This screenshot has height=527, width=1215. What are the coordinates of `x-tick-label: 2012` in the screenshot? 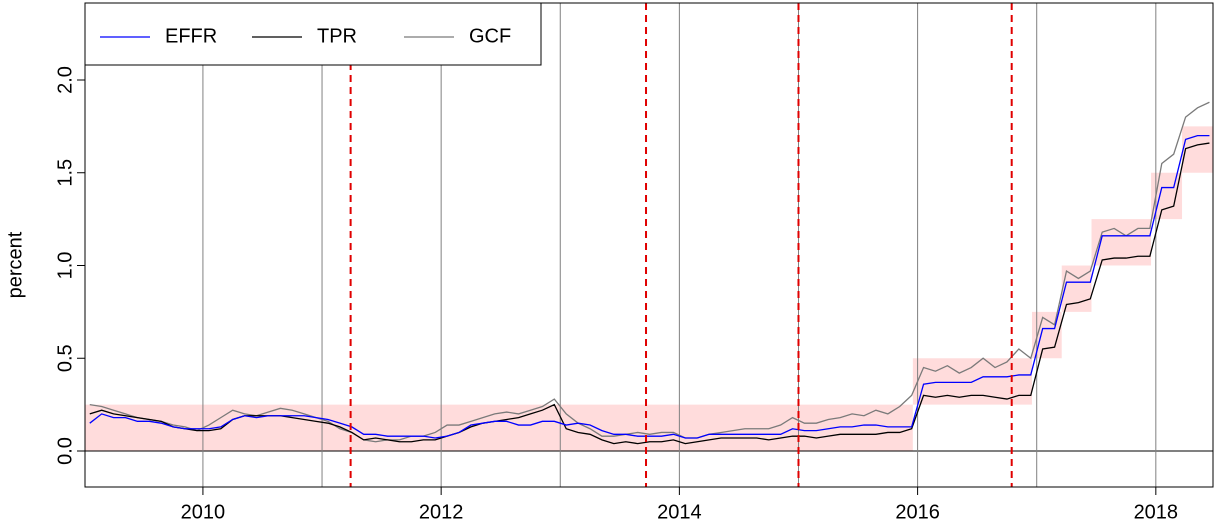 It's located at (441, 512).